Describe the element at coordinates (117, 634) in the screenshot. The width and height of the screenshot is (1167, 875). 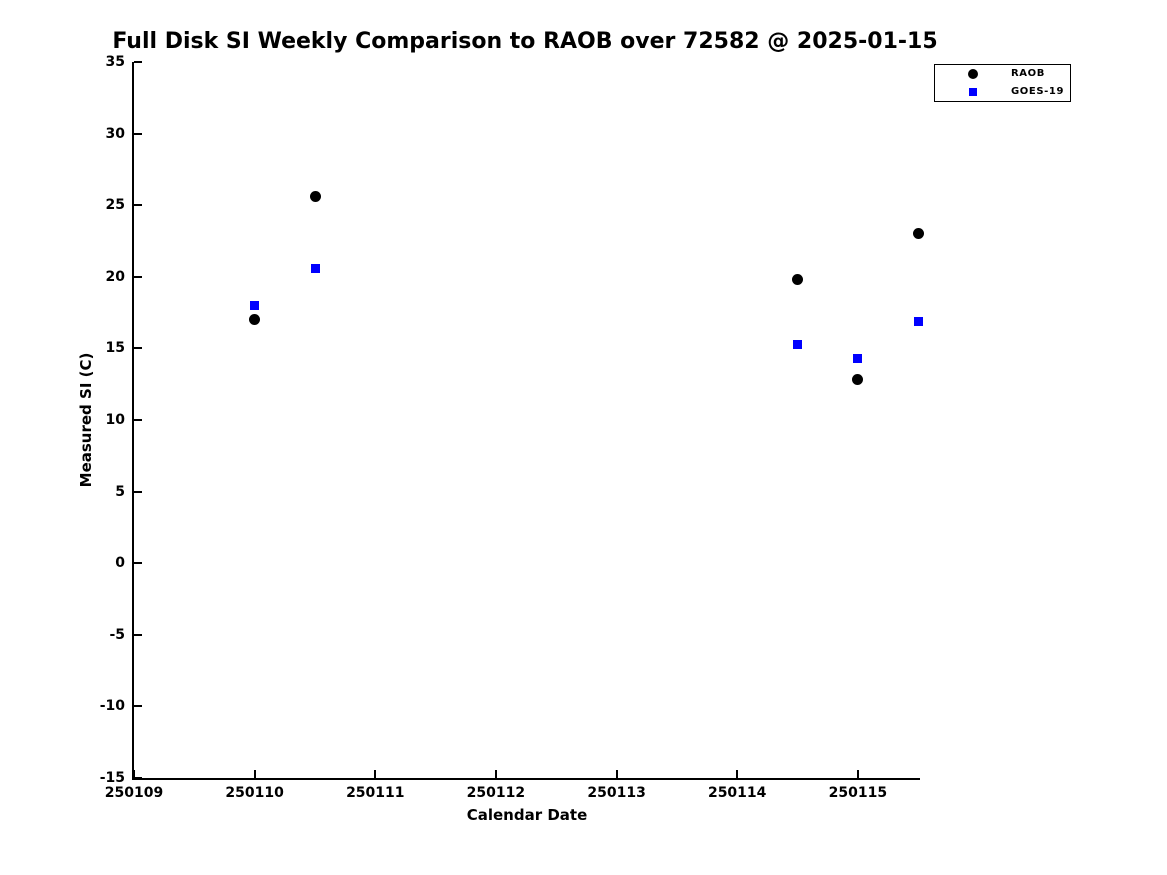
I see `y-tick-label: -5` at that location.